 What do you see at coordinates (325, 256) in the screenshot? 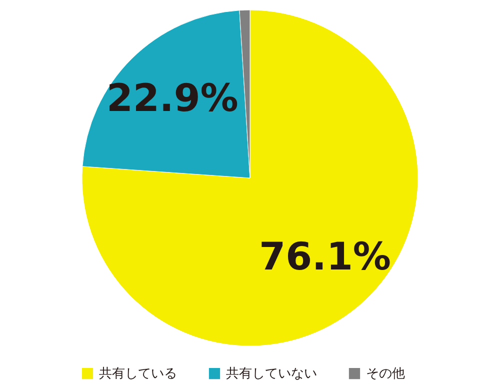
I see `data-label: 76.1%` at bounding box center [325, 256].